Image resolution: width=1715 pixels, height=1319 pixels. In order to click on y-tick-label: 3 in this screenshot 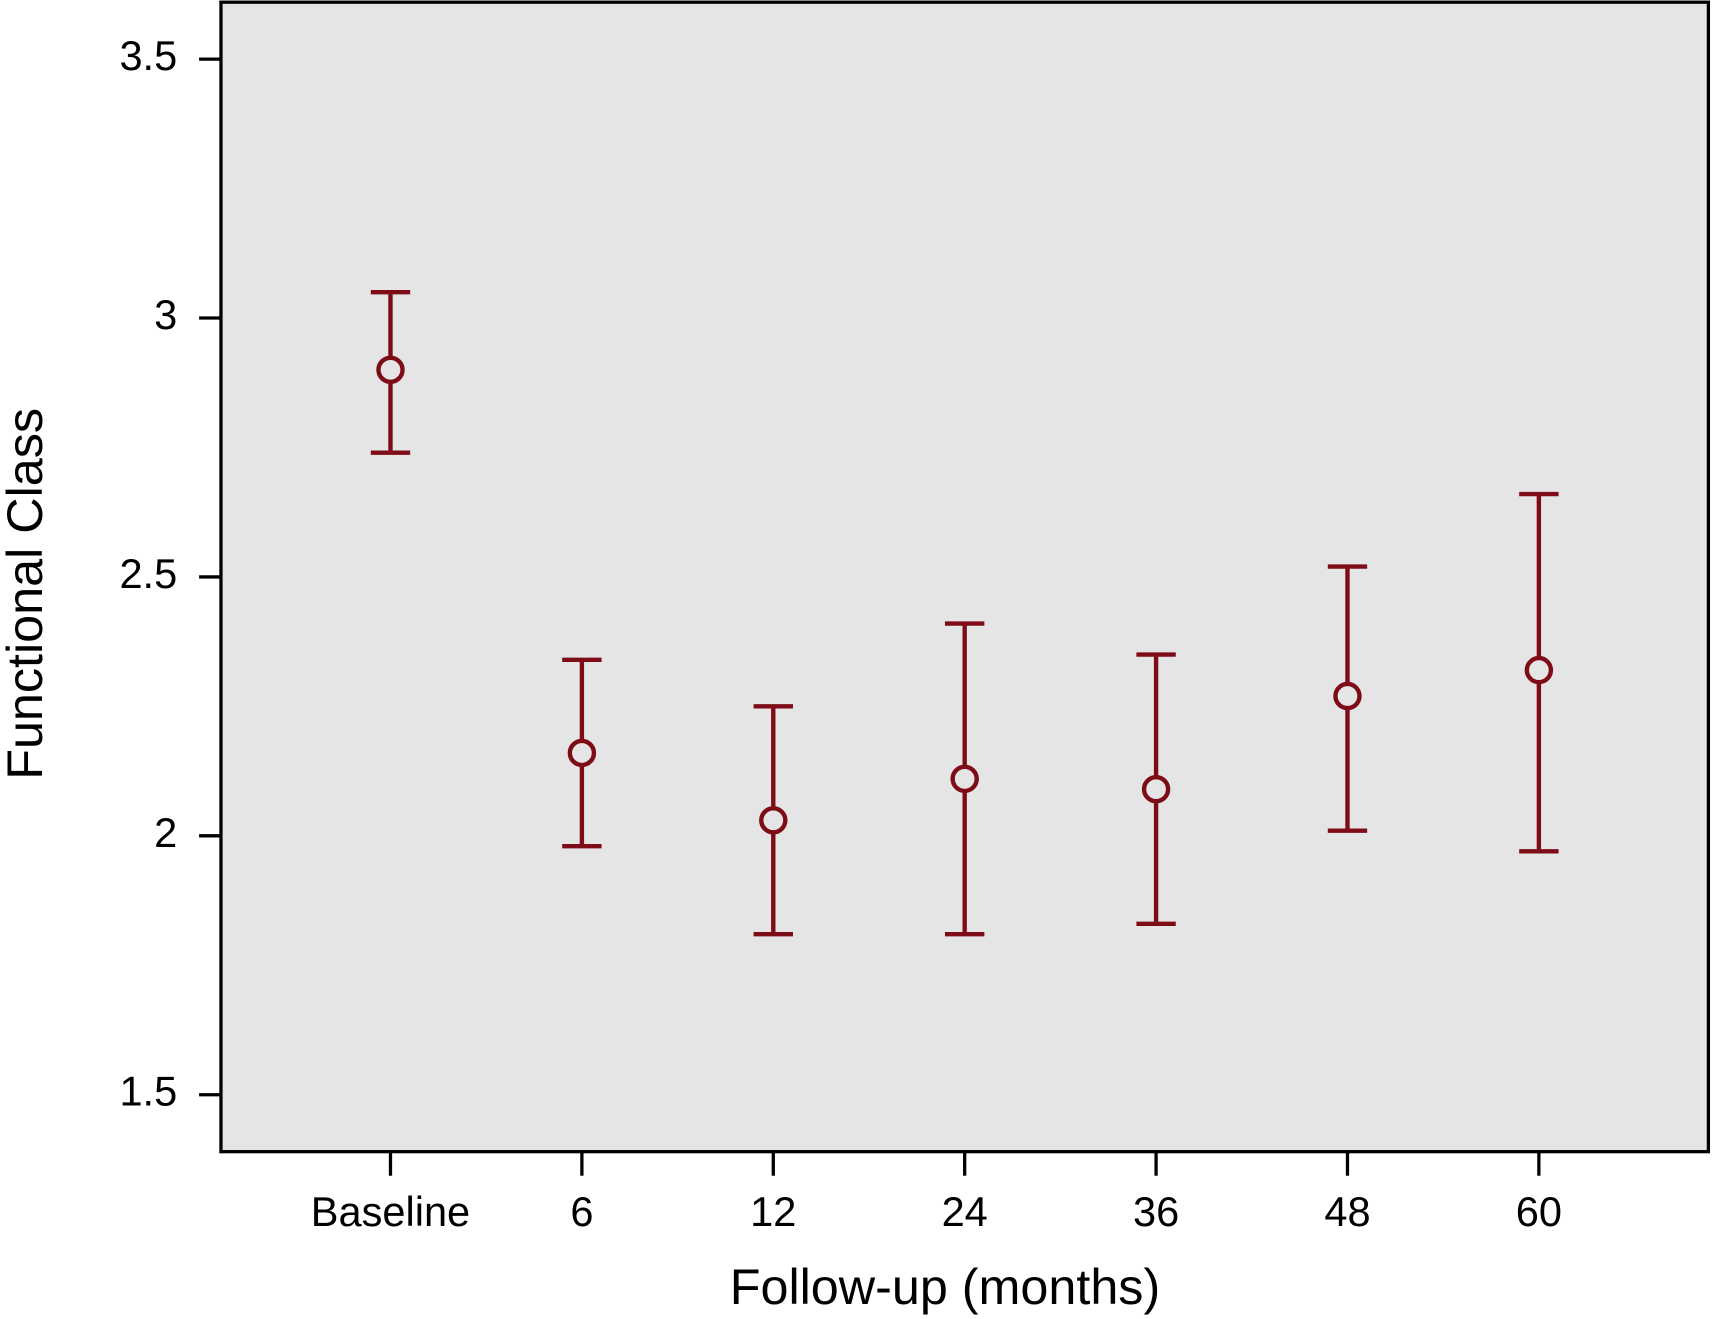, I will do `click(165, 314)`.